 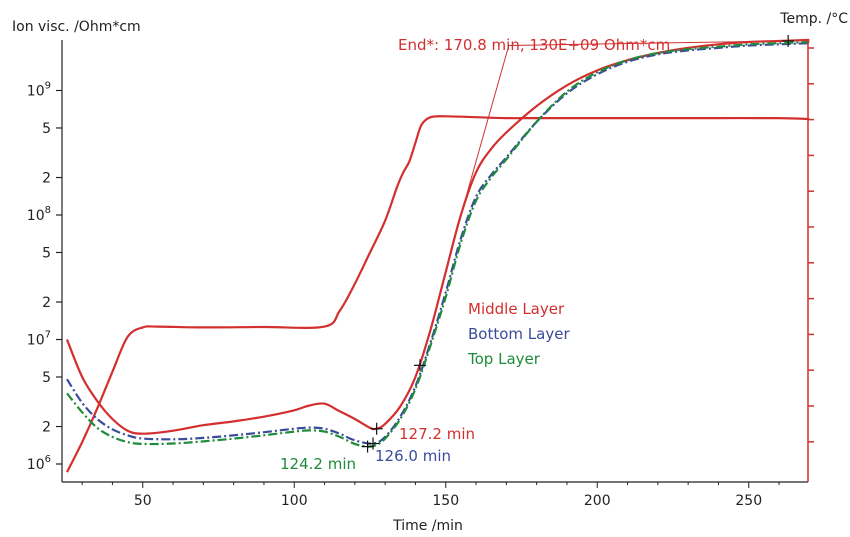 I want to click on legend-entry-top-layer: Top Layer, so click(x=504, y=359).